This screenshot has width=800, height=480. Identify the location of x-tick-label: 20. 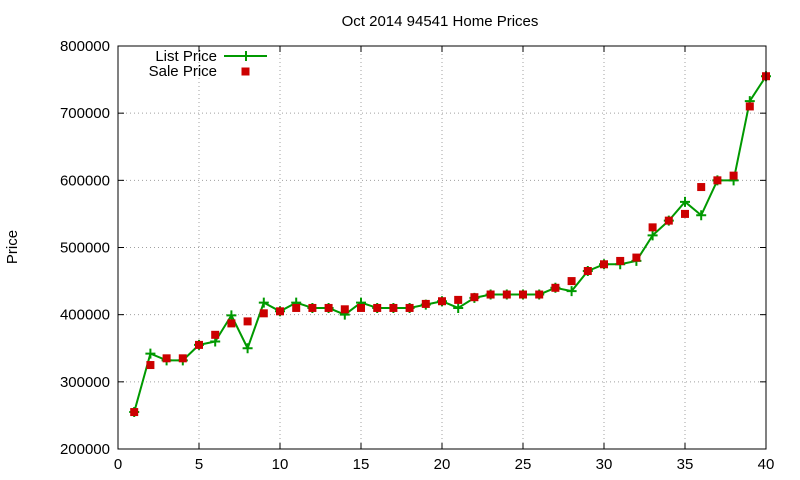
(442, 464).